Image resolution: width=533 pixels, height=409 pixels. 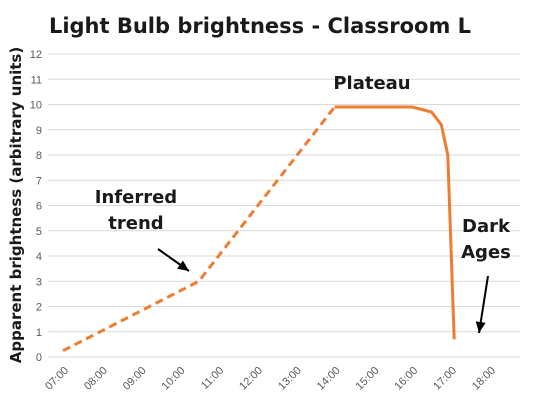 I want to click on x-tick-label: 18:00, so click(x=484, y=379).